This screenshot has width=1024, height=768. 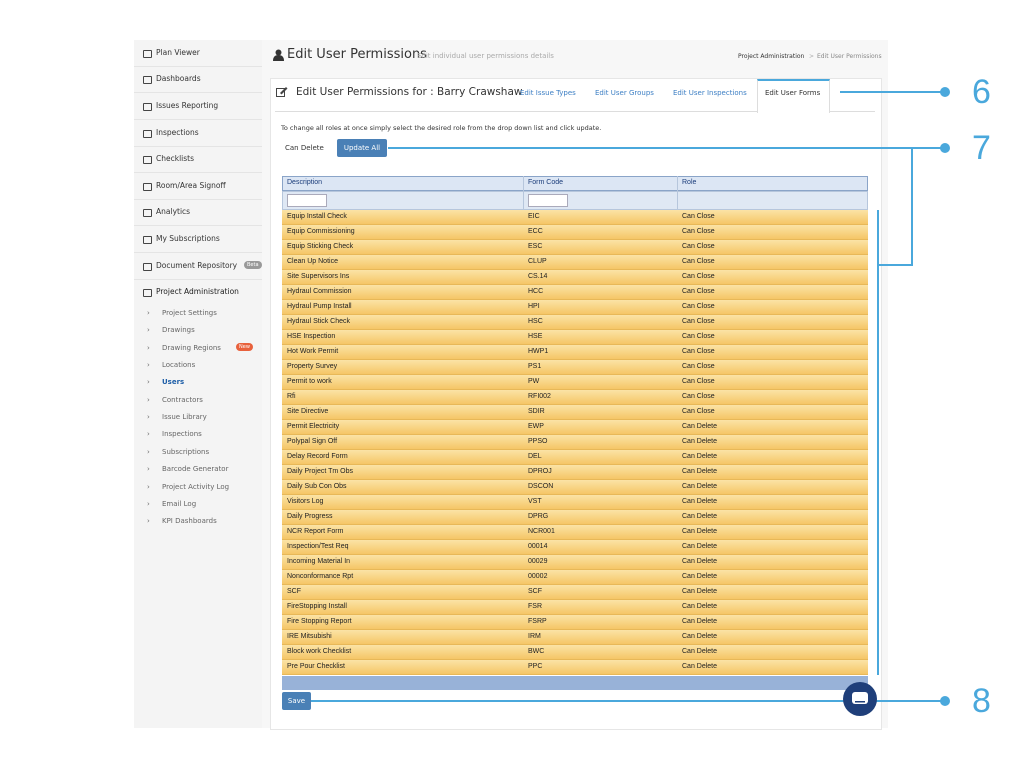 What do you see at coordinates (196, 486) in the screenshot?
I see `sidebar-sub-item: Project Activity Log` at bounding box center [196, 486].